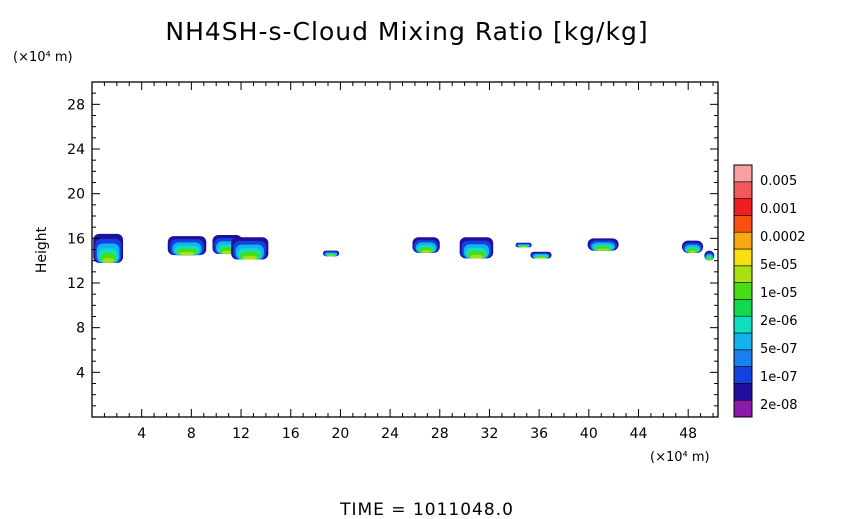  What do you see at coordinates (778, 209) in the screenshot?
I see `colorbar-label: 0.001` at bounding box center [778, 209].